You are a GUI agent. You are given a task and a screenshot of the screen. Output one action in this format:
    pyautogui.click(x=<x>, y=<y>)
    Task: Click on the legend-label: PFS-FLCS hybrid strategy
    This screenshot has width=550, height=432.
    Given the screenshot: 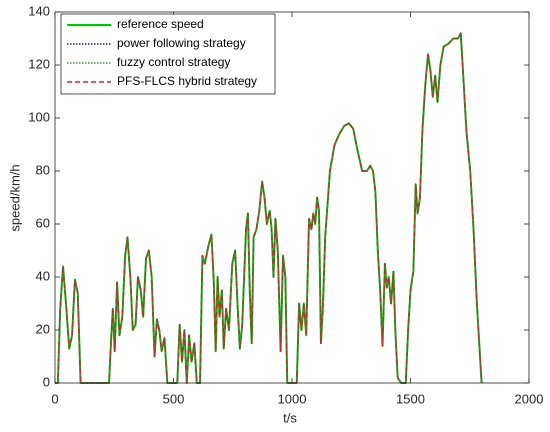 What is the action you would take?
    pyautogui.click(x=187, y=81)
    